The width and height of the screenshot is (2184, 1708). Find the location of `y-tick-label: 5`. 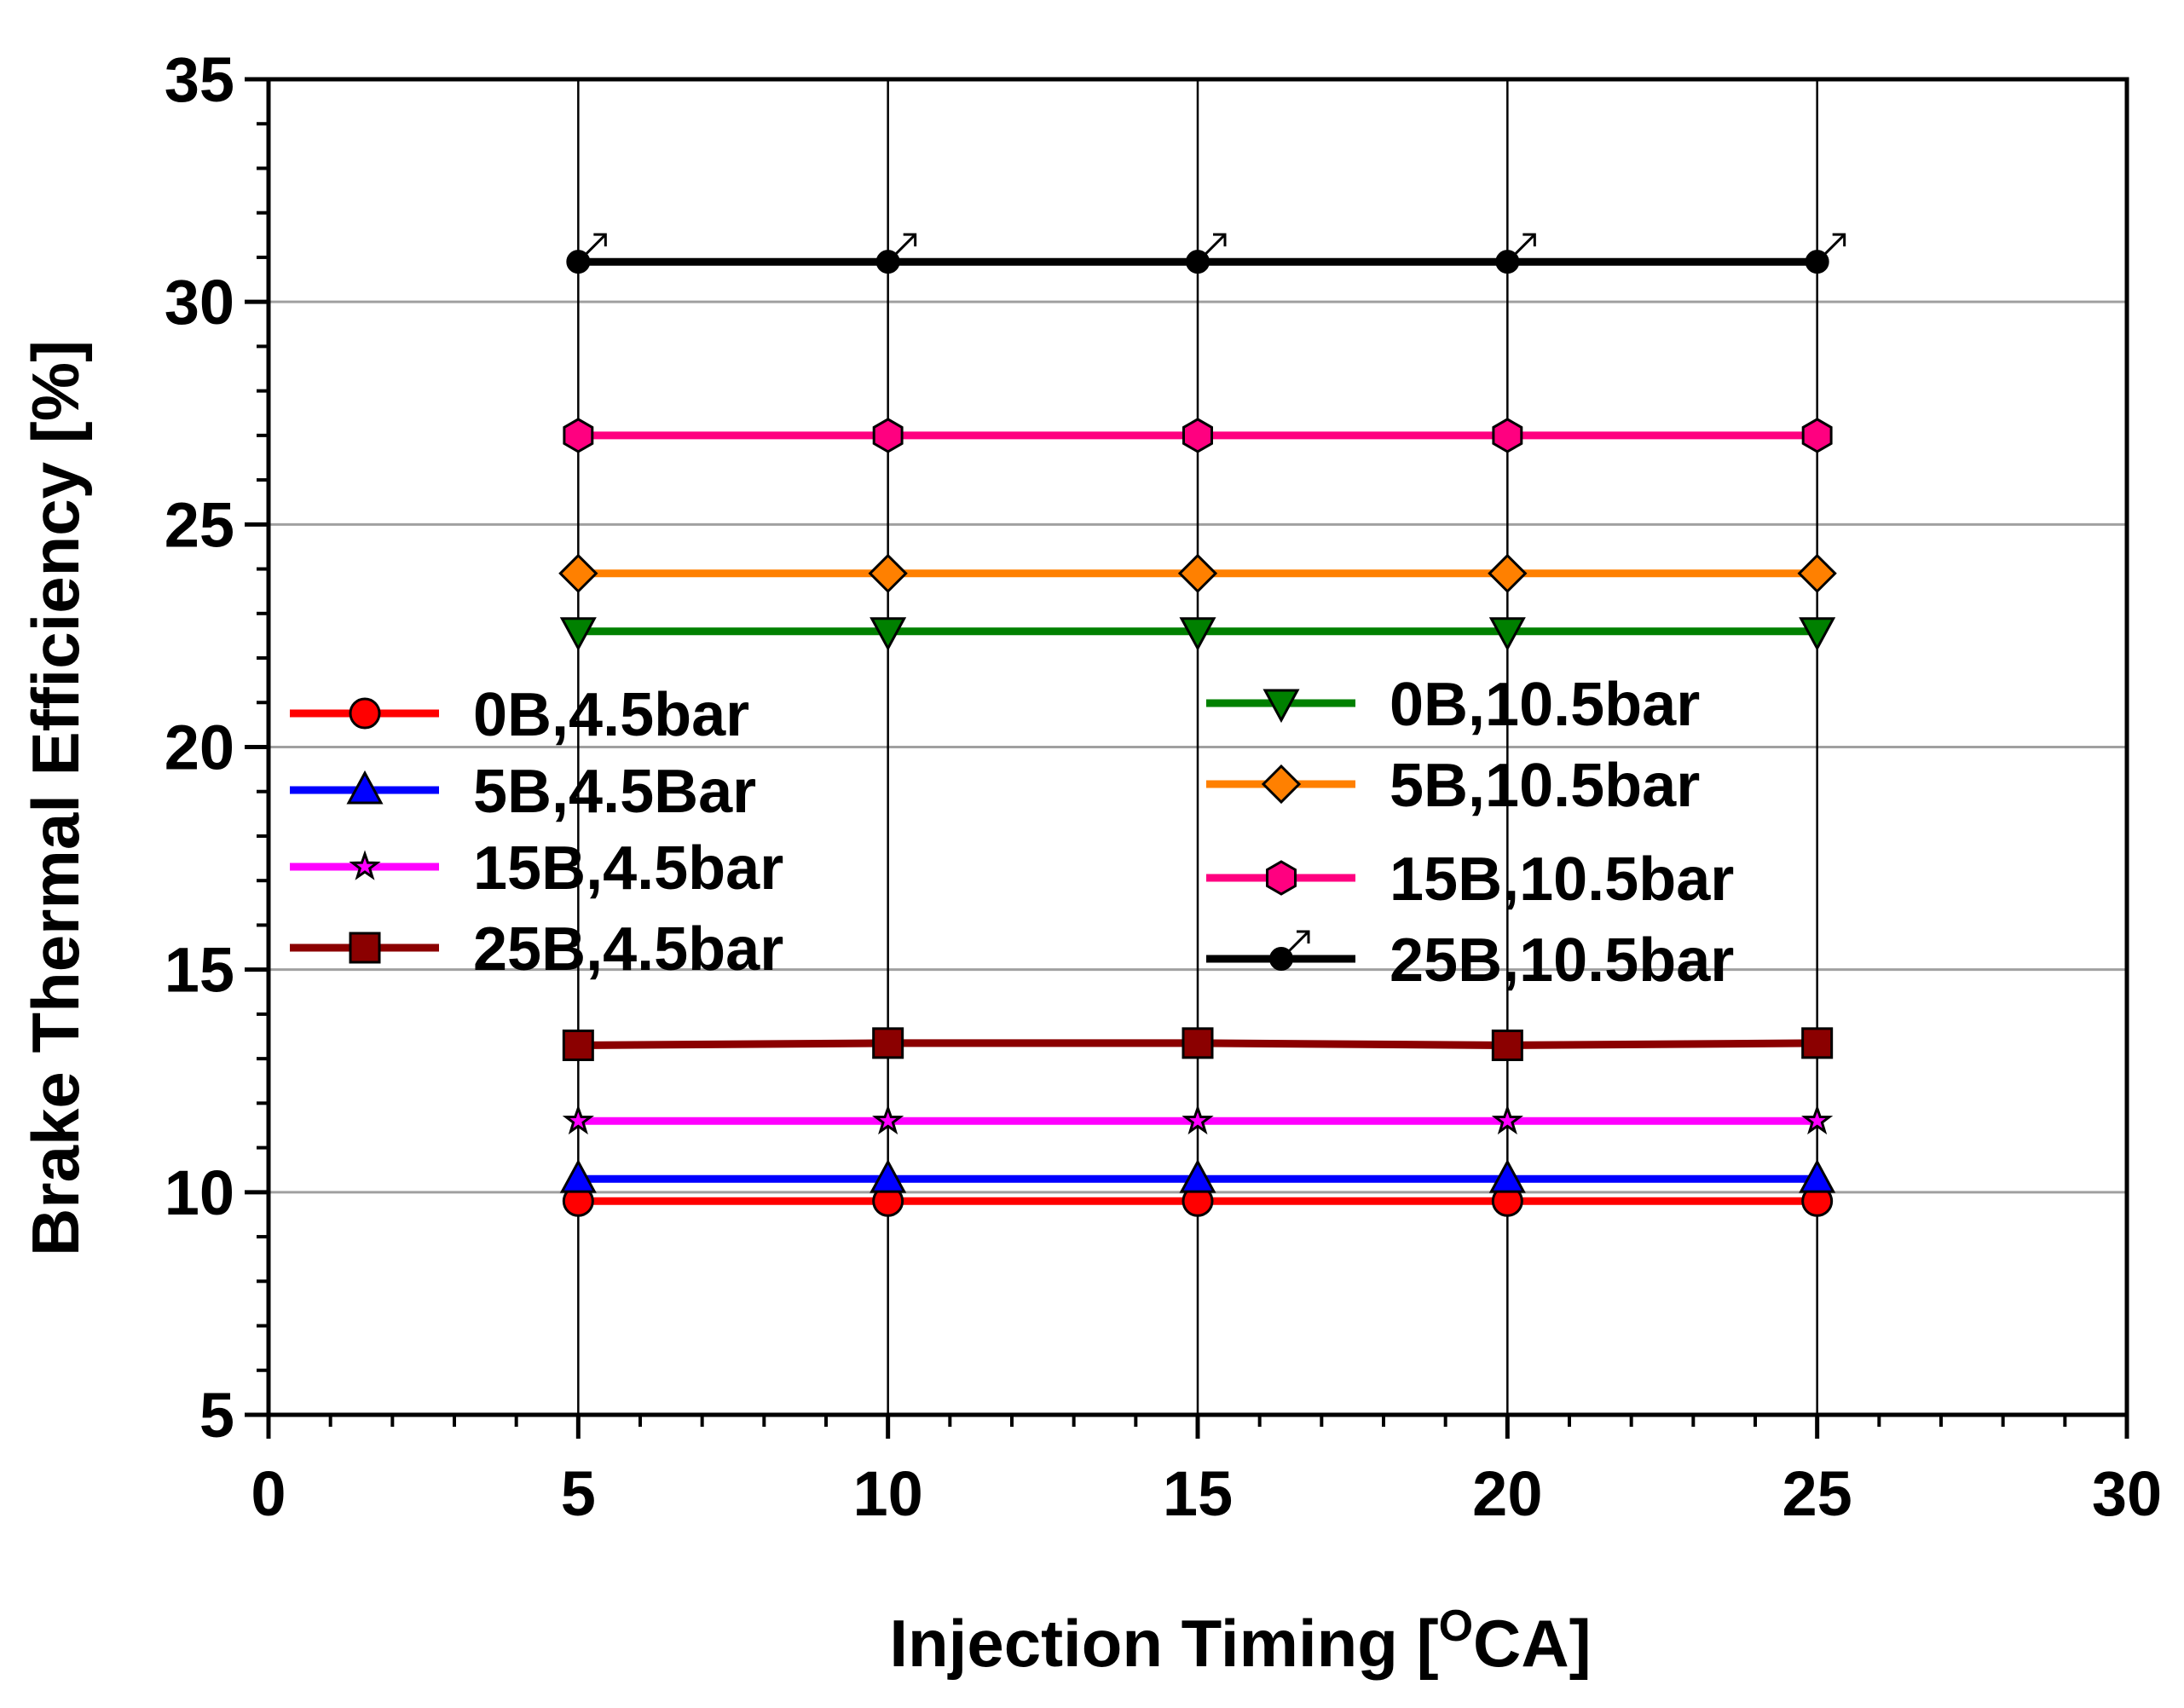

y-tick-label: 5 is located at coordinates (216, 1415).